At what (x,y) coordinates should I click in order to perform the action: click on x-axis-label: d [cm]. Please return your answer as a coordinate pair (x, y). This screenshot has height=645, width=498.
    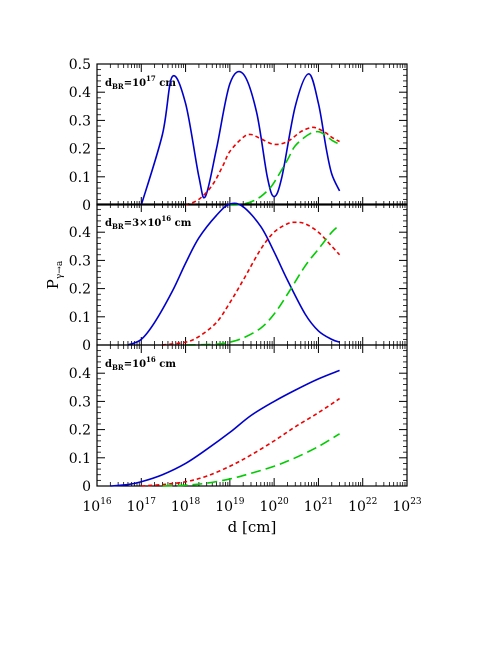
    Looking at the image, I should click on (252, 527).